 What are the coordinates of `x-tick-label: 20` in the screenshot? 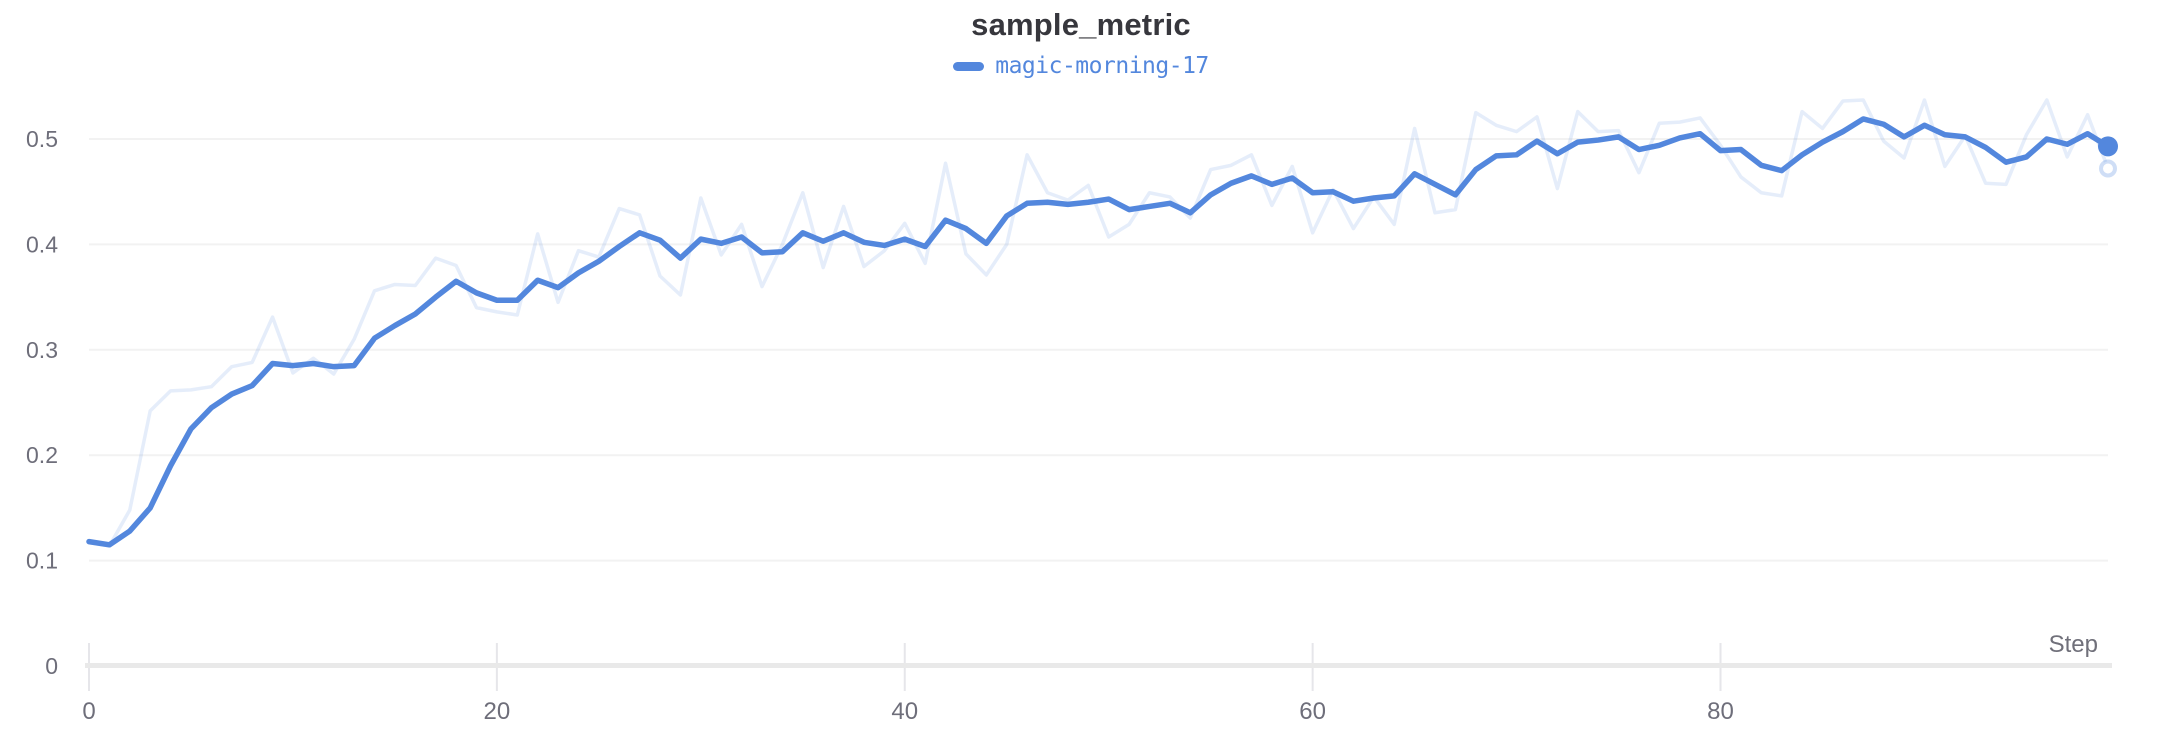 It's located at (497, 711).